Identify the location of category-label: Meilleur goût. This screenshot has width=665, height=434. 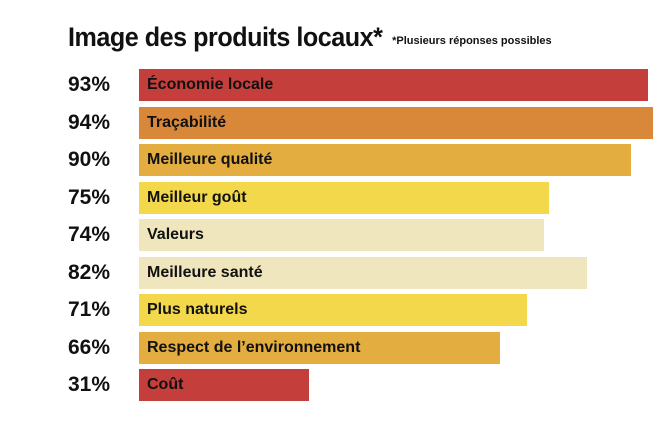
(197, 197).